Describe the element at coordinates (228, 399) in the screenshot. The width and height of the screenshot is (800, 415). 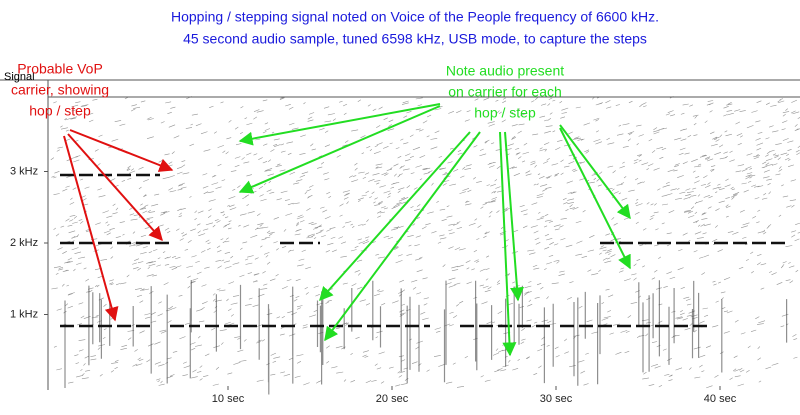
I see `x-tick-label: 10 sec` at that location.